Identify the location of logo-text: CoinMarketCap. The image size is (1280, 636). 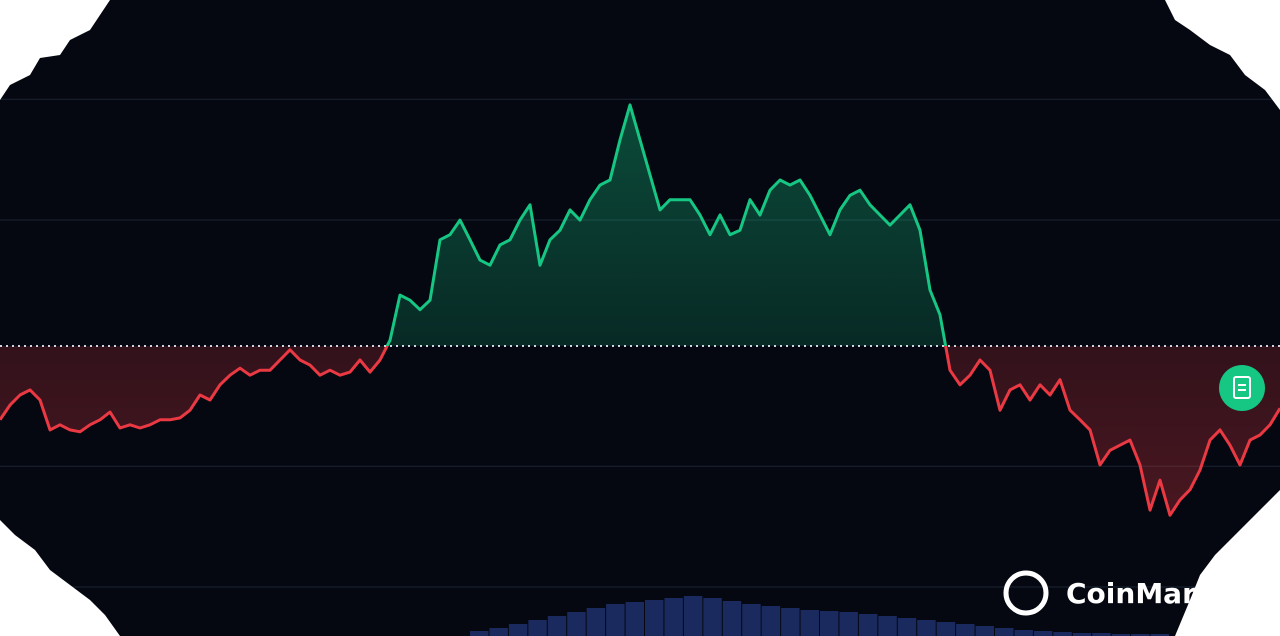
(1173, 593).